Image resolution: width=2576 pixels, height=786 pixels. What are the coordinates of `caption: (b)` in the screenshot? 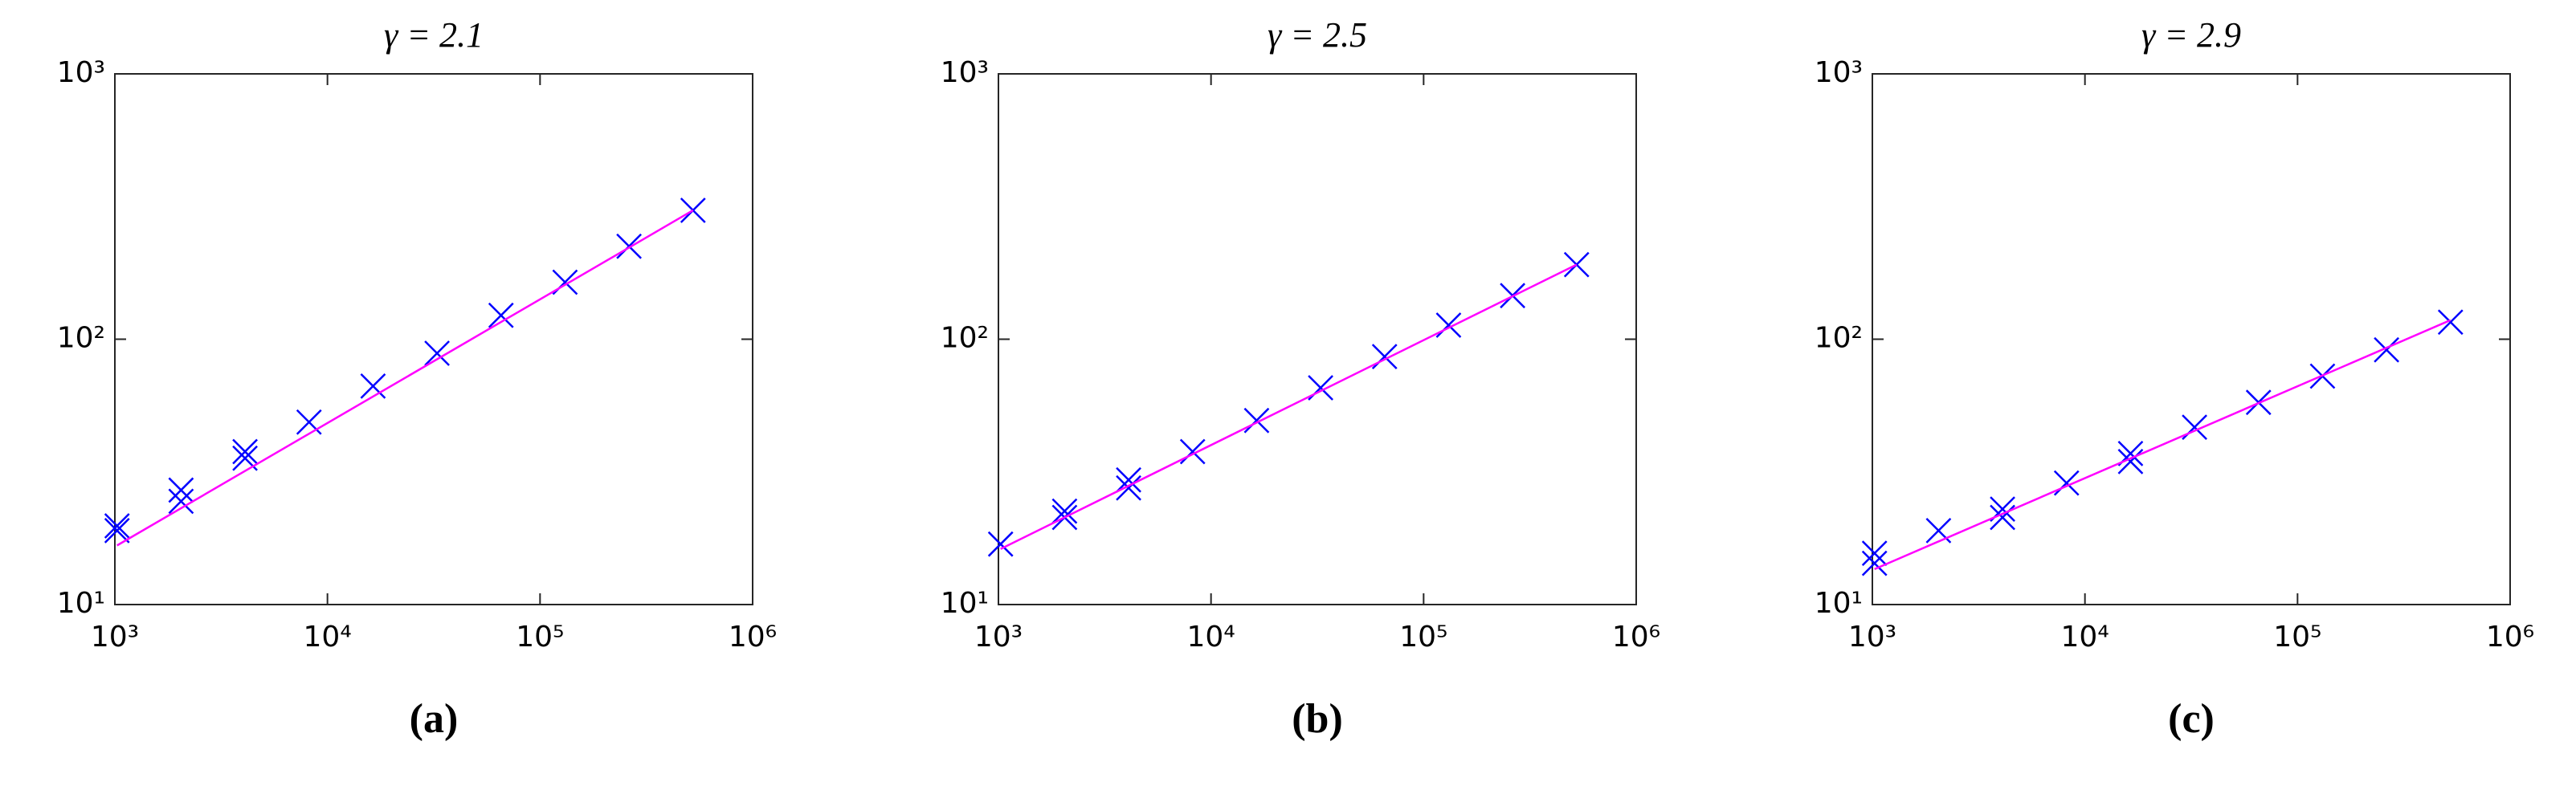 It's located at (1317, 719).